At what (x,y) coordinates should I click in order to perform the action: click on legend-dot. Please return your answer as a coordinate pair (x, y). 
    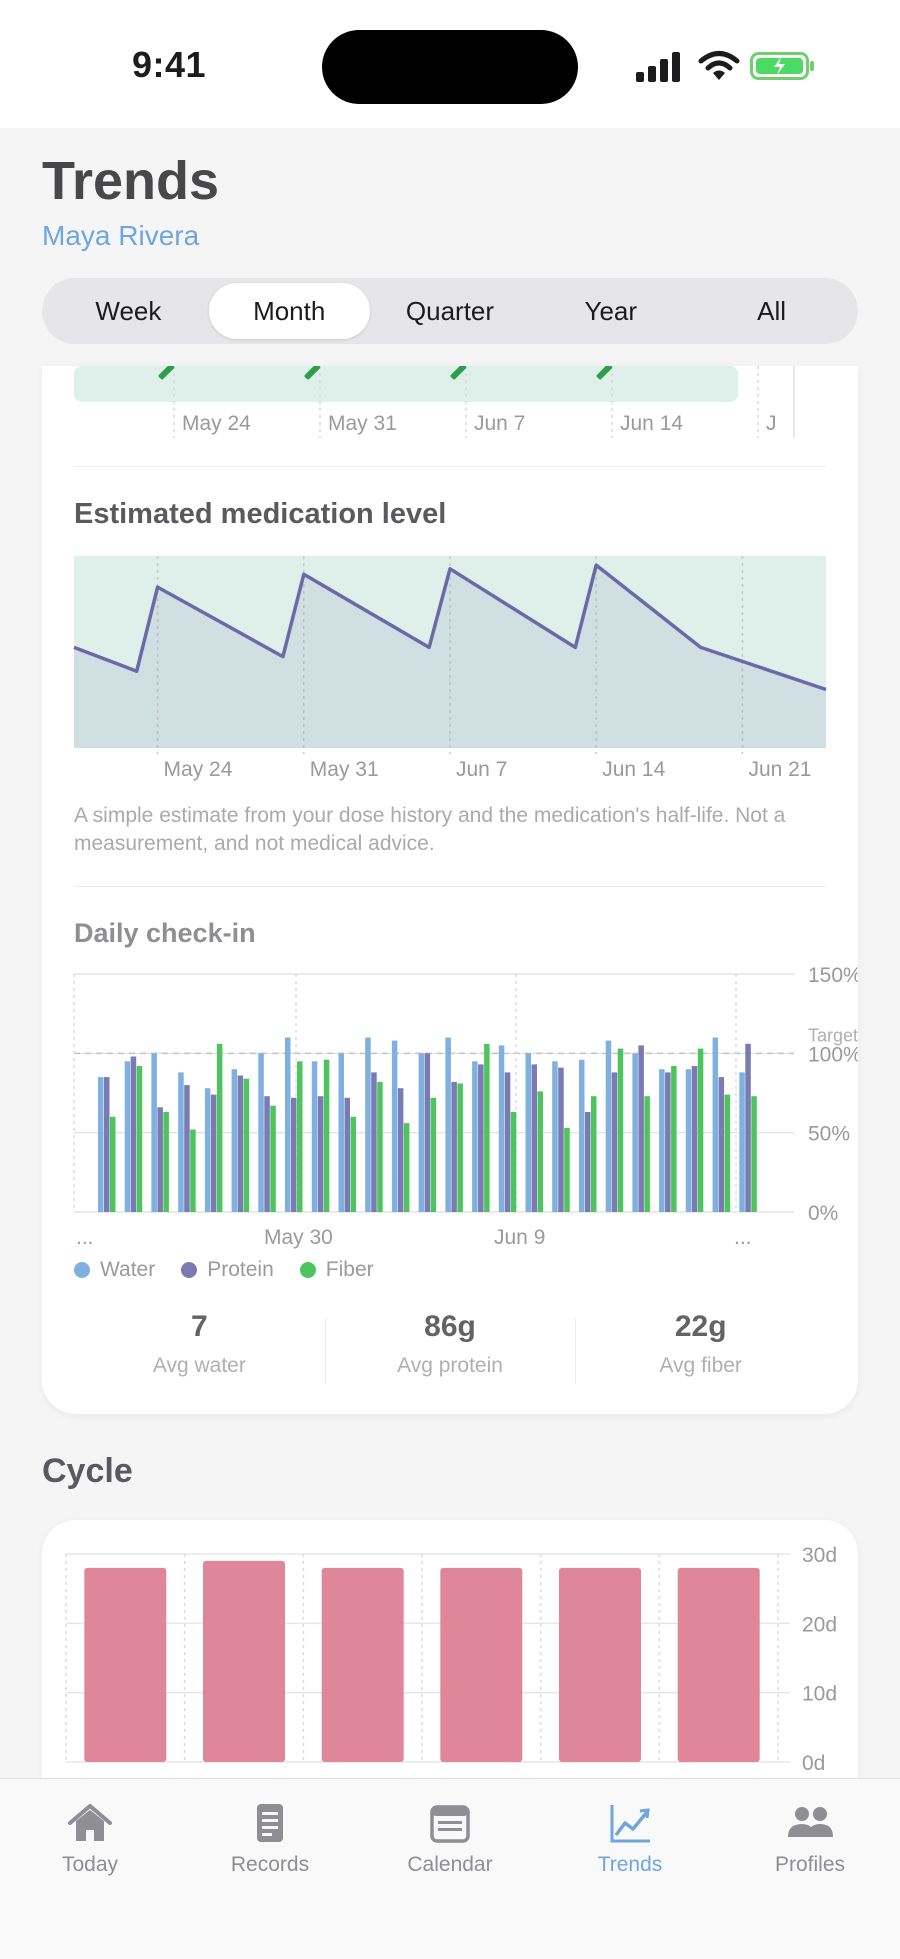
    Looking at the image, I should click on (189, 1270).